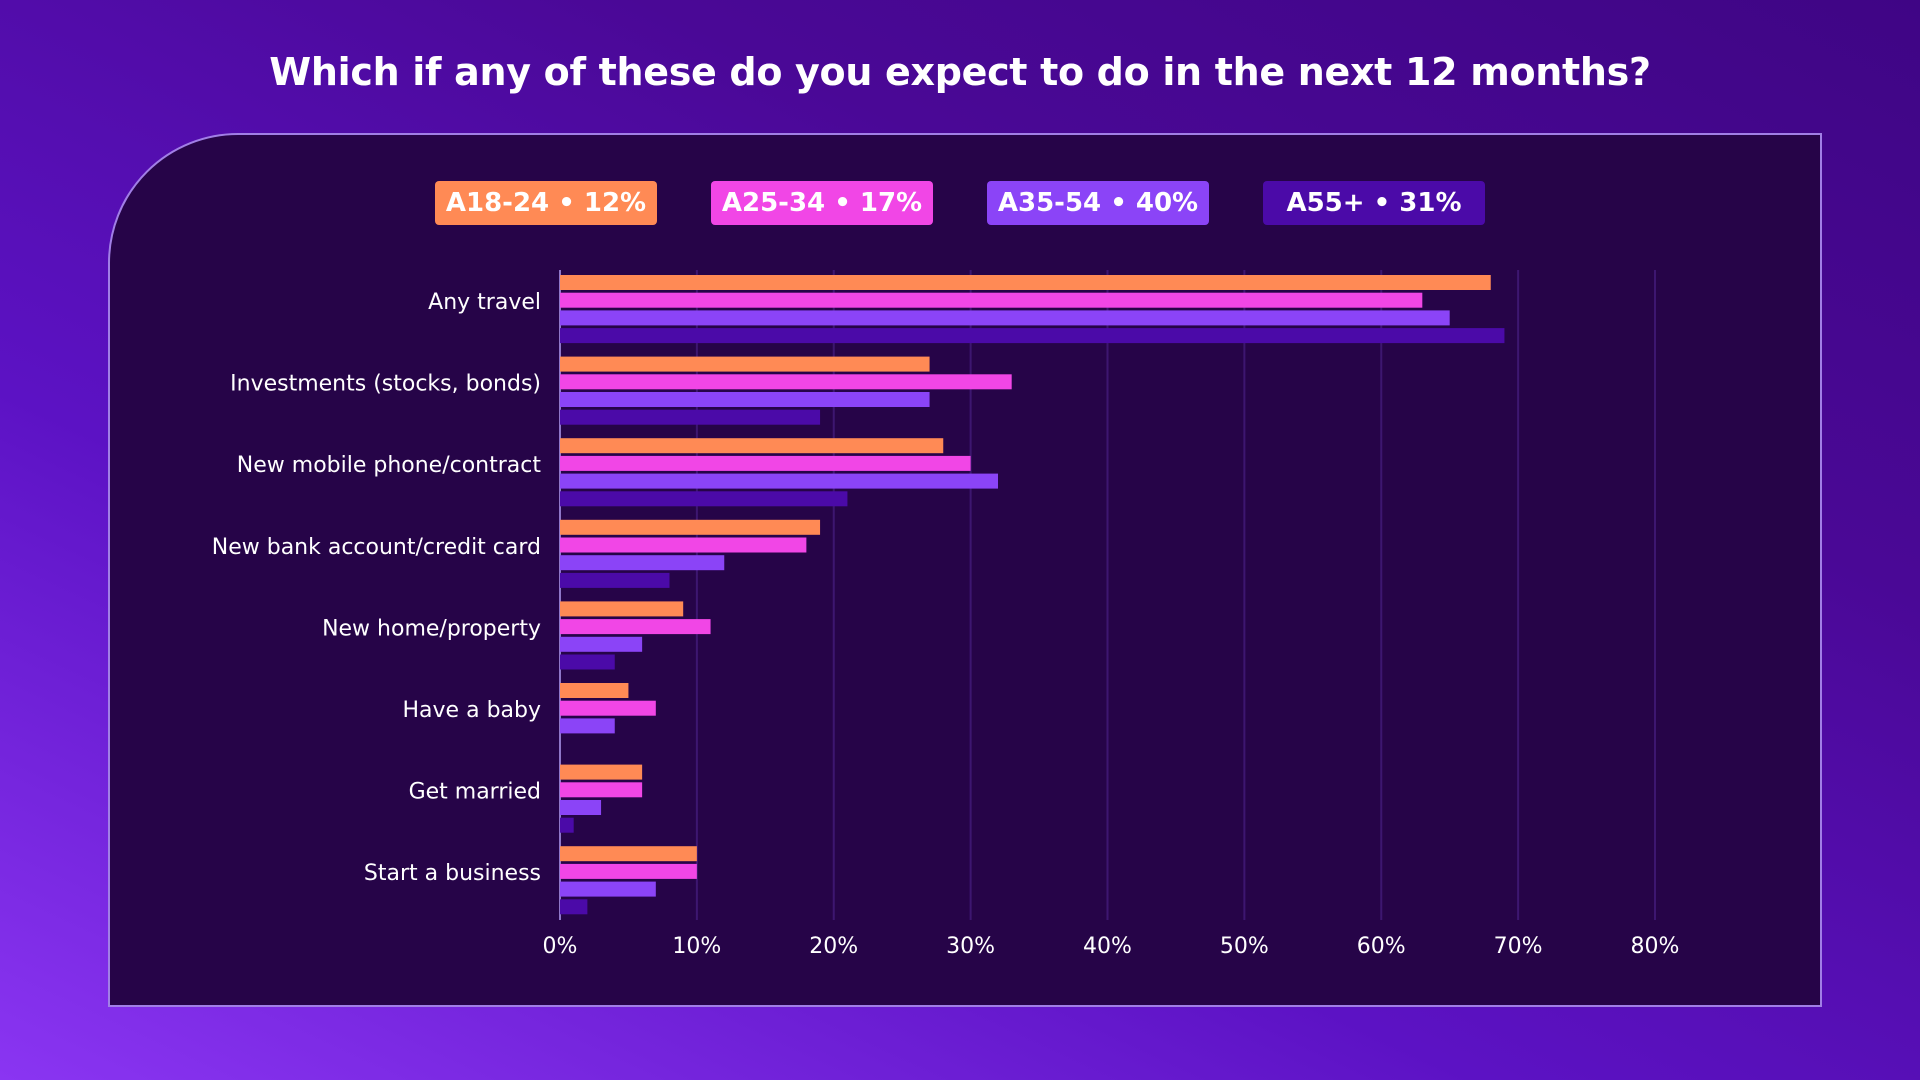 Image resolution: width=1920 pixels, height=1080 pixels. I want to click on x-axis-ticks: 0% 10% 20% 30% 40% 50% 60% 70% 80%, so click(1111, 946).